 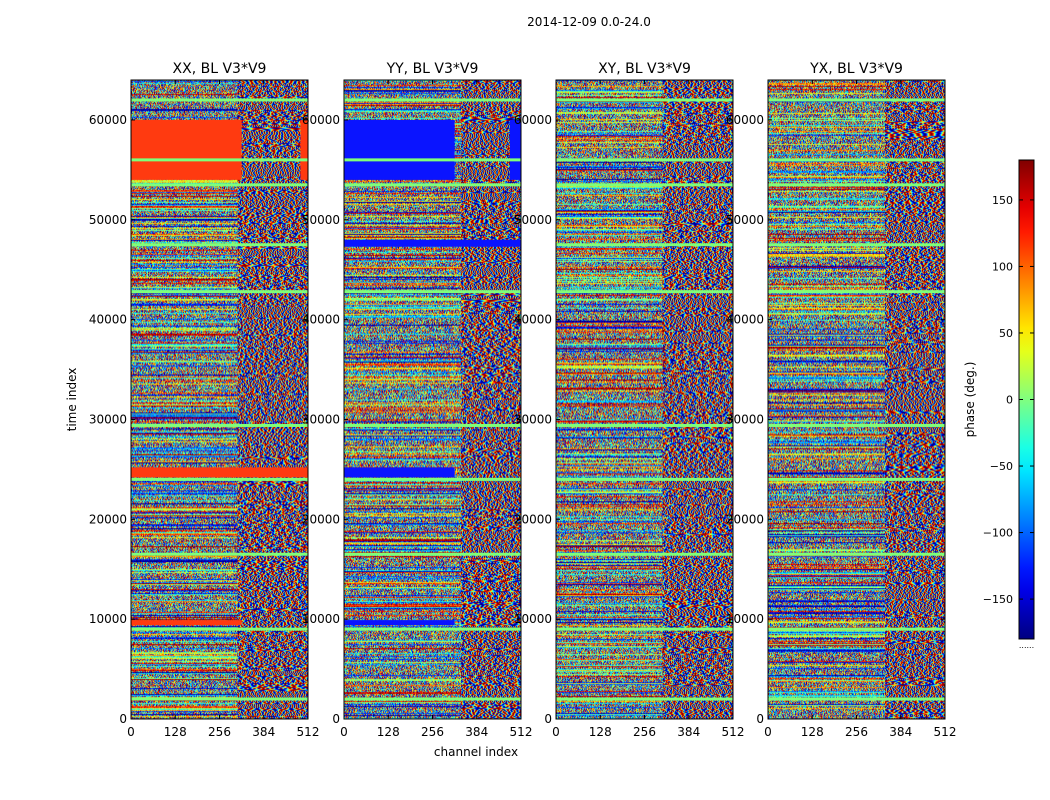 What do you see at coordinates (476, 752) in the screenshot?
I see `x-axis-label: channel index` at bounding box center [476, 752].